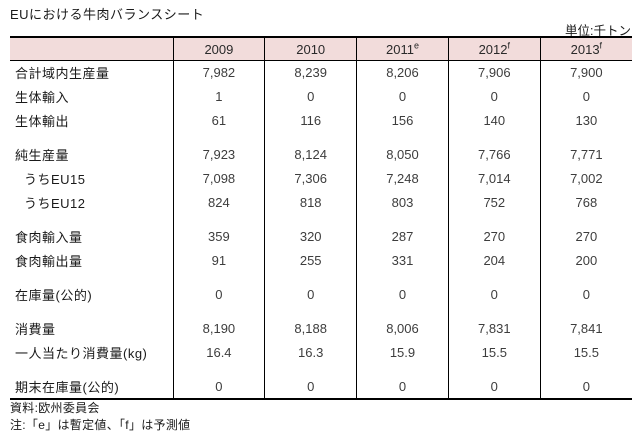  I want to click on cell-value: 7,923, so click(218, 154).